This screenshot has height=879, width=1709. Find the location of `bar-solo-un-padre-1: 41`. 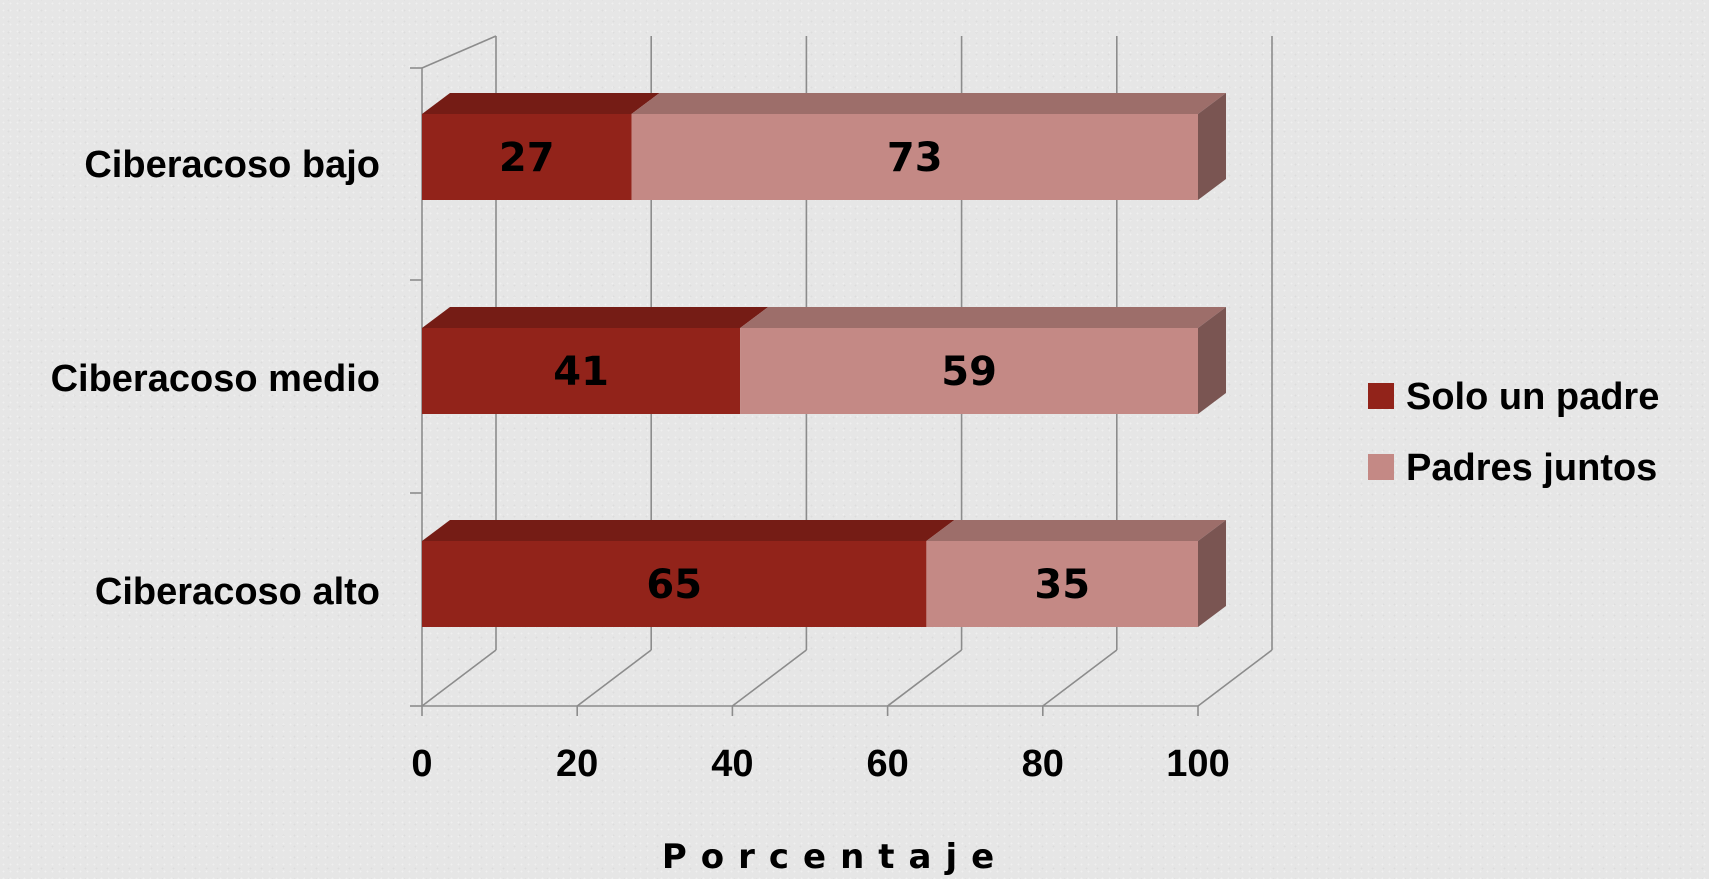

bar-solo-un-padre-1: 41 is located at coordinates (595, 360).